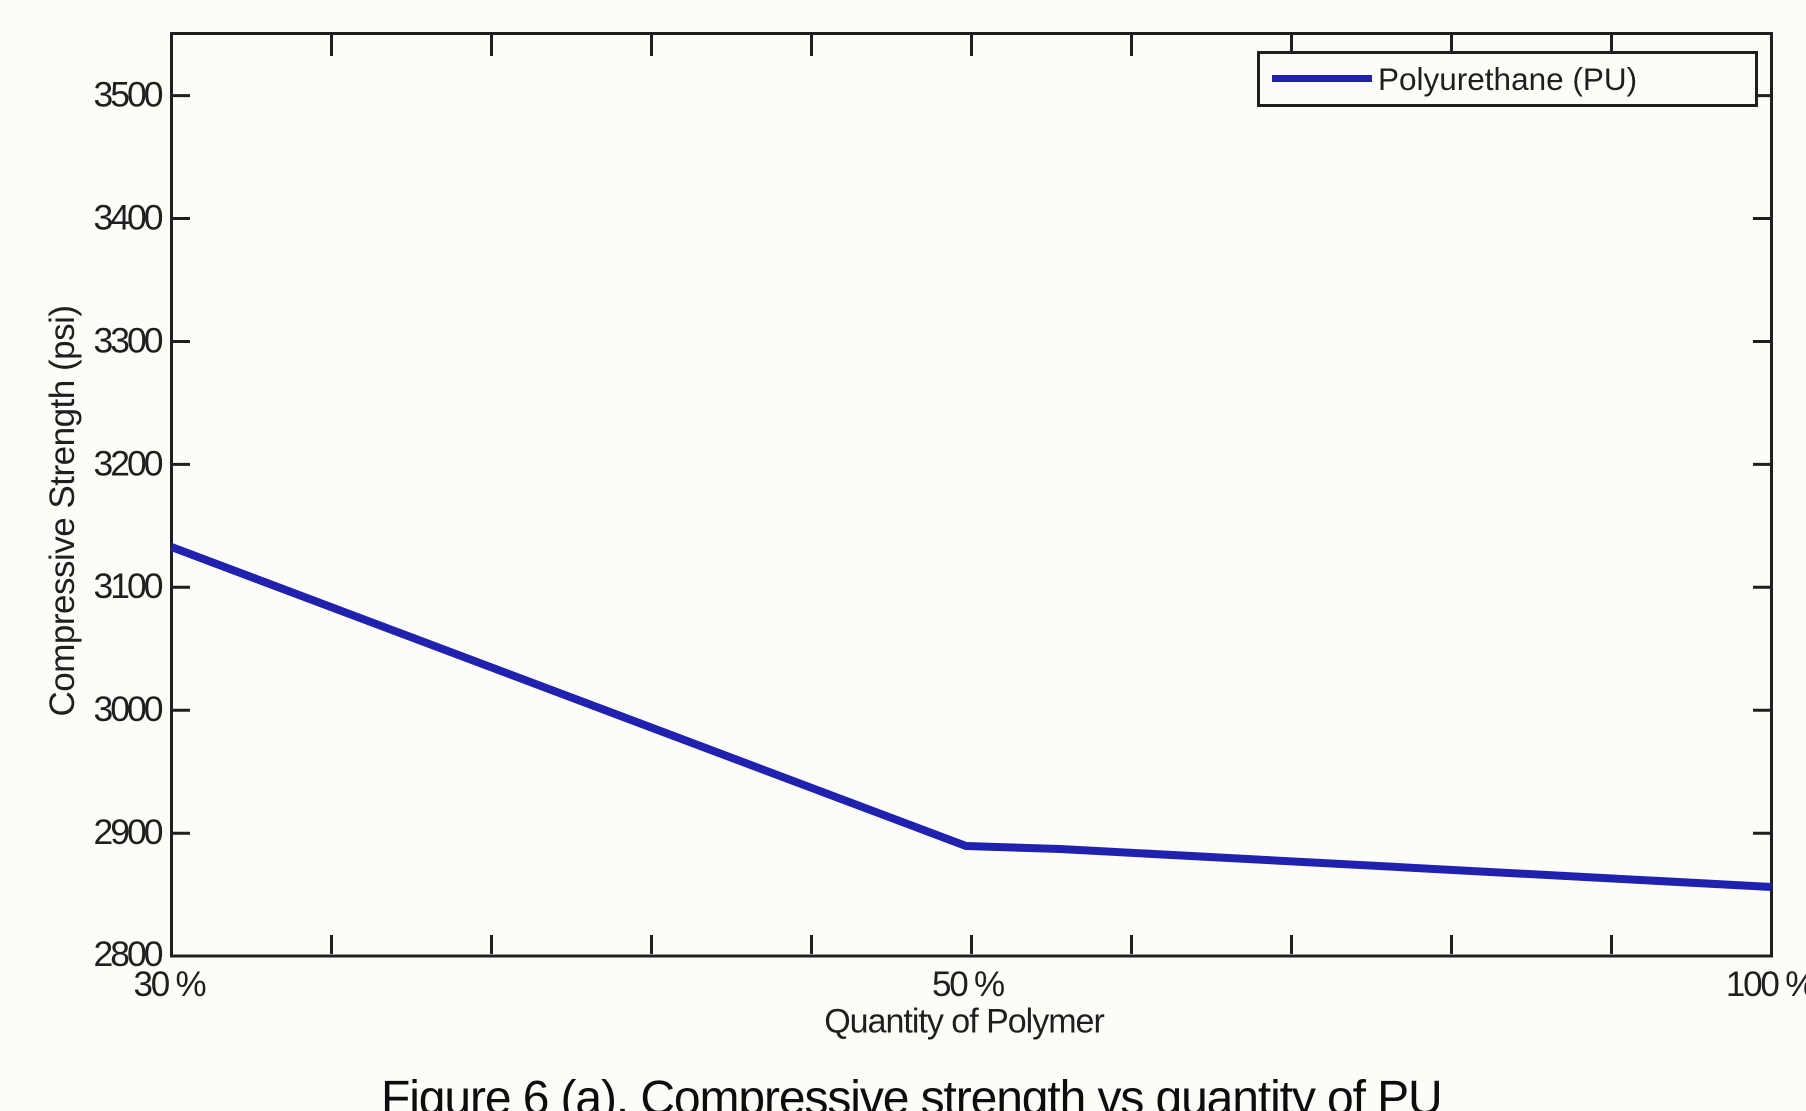  Describe the element at coordinates (128, 464) in the screenshot. I see `svg-text: 3200` at that location.